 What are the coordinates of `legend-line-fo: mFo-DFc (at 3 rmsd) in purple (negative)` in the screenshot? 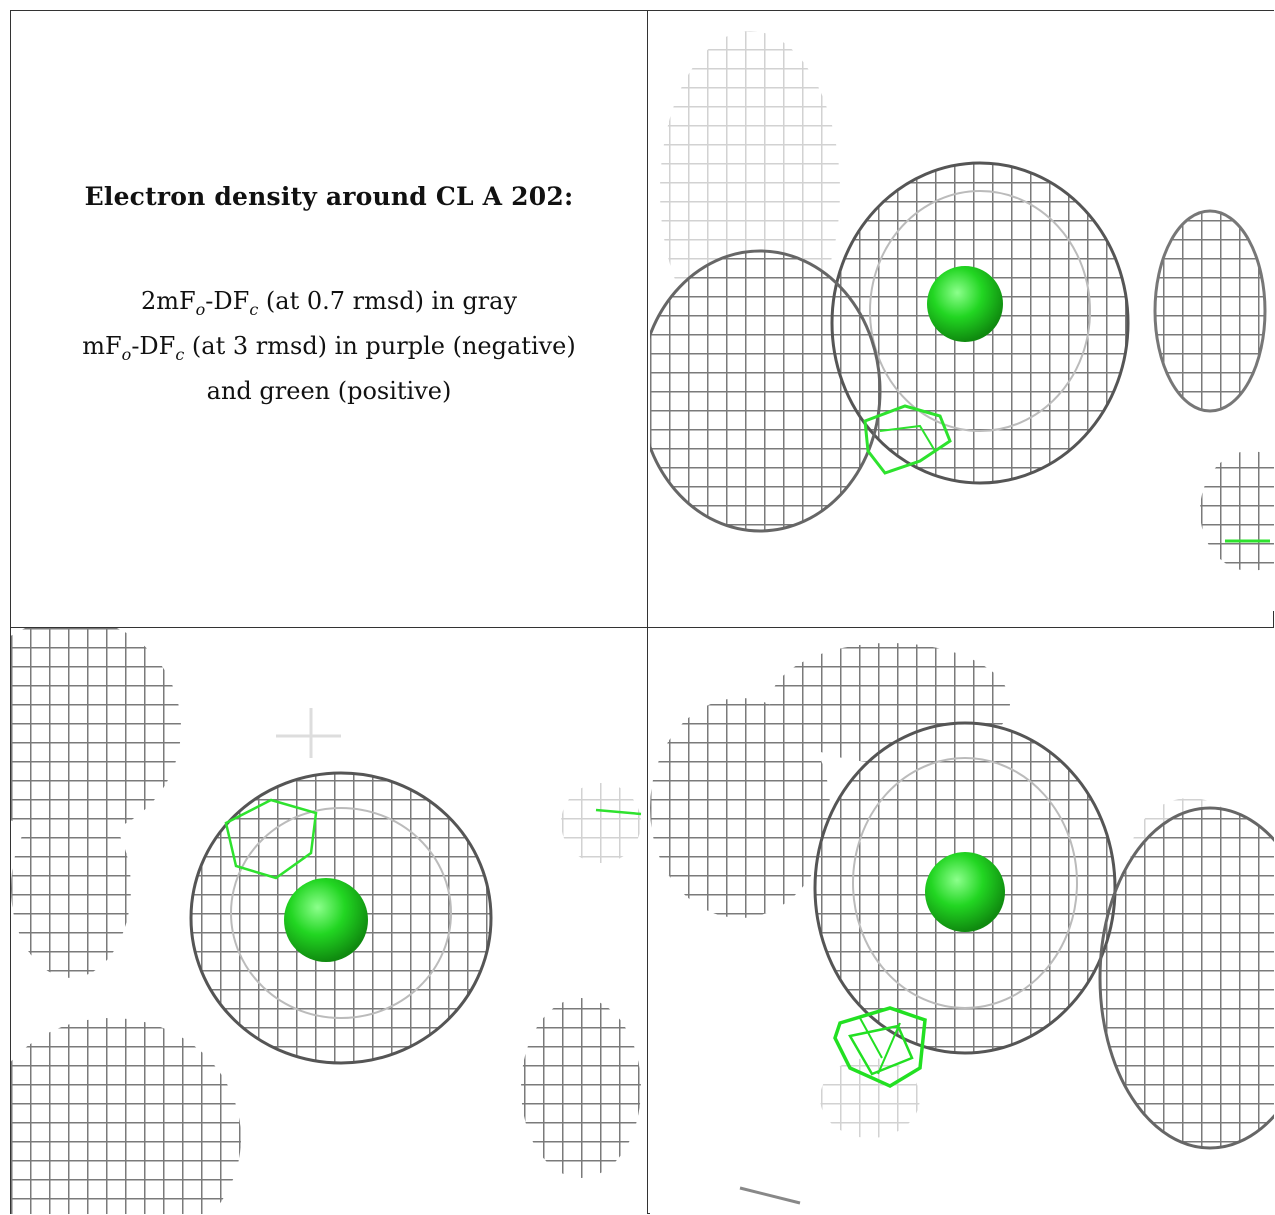 It's located at (329, 347).